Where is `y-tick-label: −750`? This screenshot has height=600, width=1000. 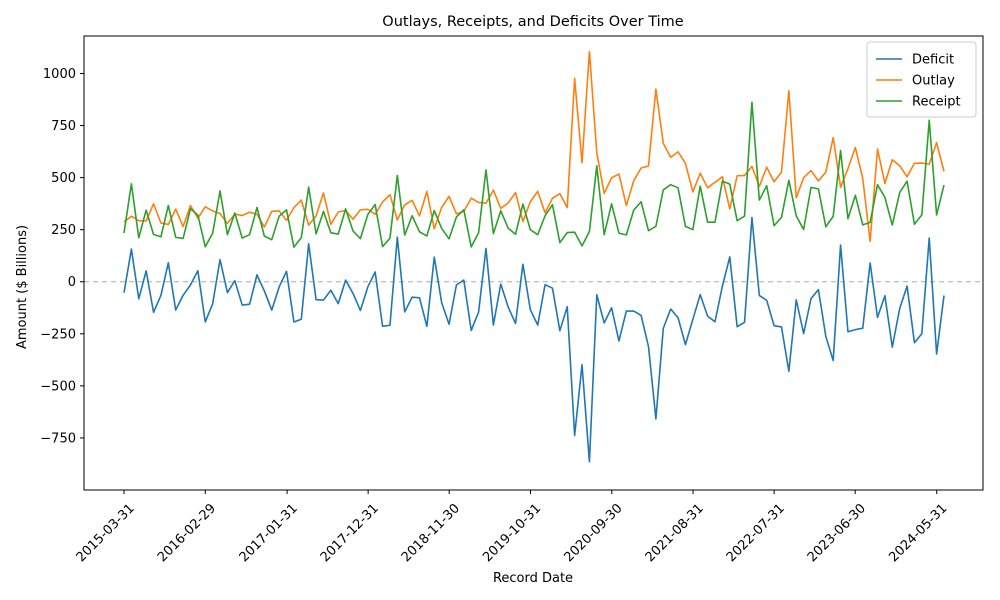
y-tick-label: −750 is located at coordinates (58, 438).